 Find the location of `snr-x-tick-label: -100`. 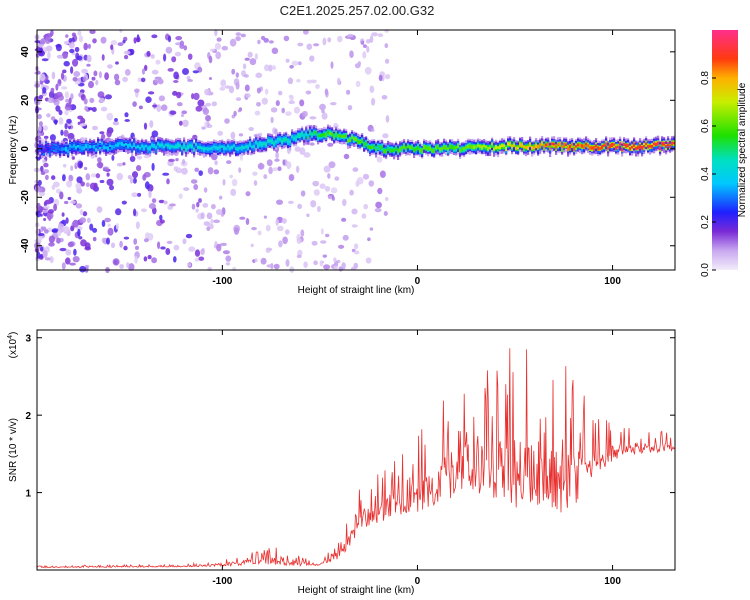

snr-x-tick-label: -100 is located at coordinates (222, 581).